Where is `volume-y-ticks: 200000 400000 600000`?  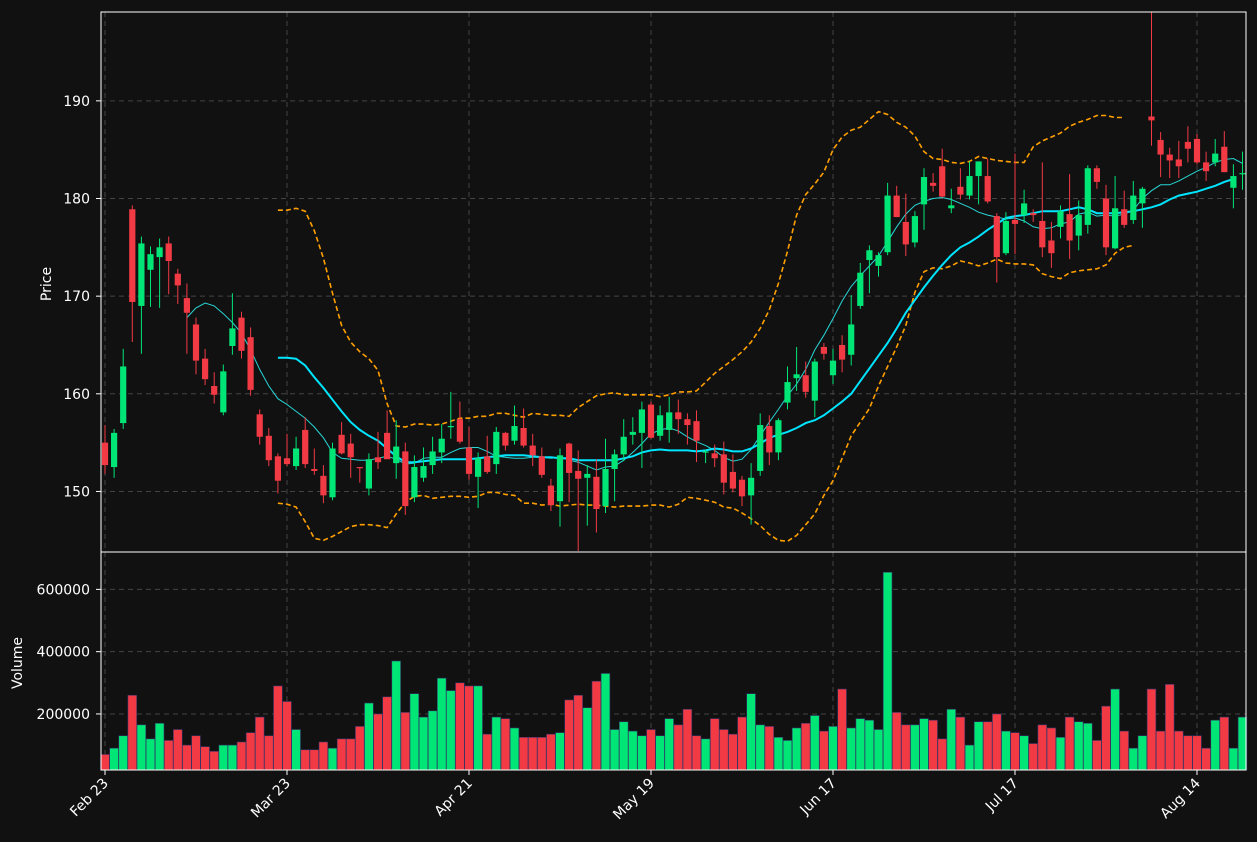
volume-y-ticks: 200000 400000 600000 is located at coordinates (69, 652).